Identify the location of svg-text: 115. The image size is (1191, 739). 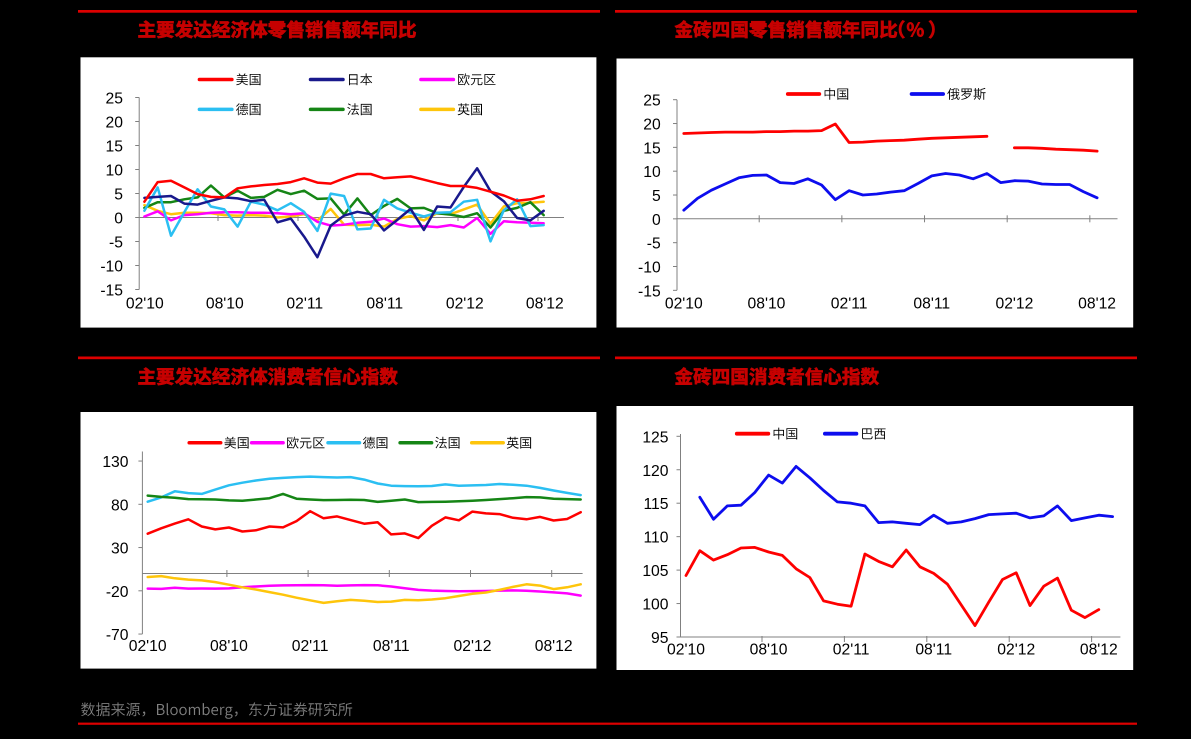
(655, 504).